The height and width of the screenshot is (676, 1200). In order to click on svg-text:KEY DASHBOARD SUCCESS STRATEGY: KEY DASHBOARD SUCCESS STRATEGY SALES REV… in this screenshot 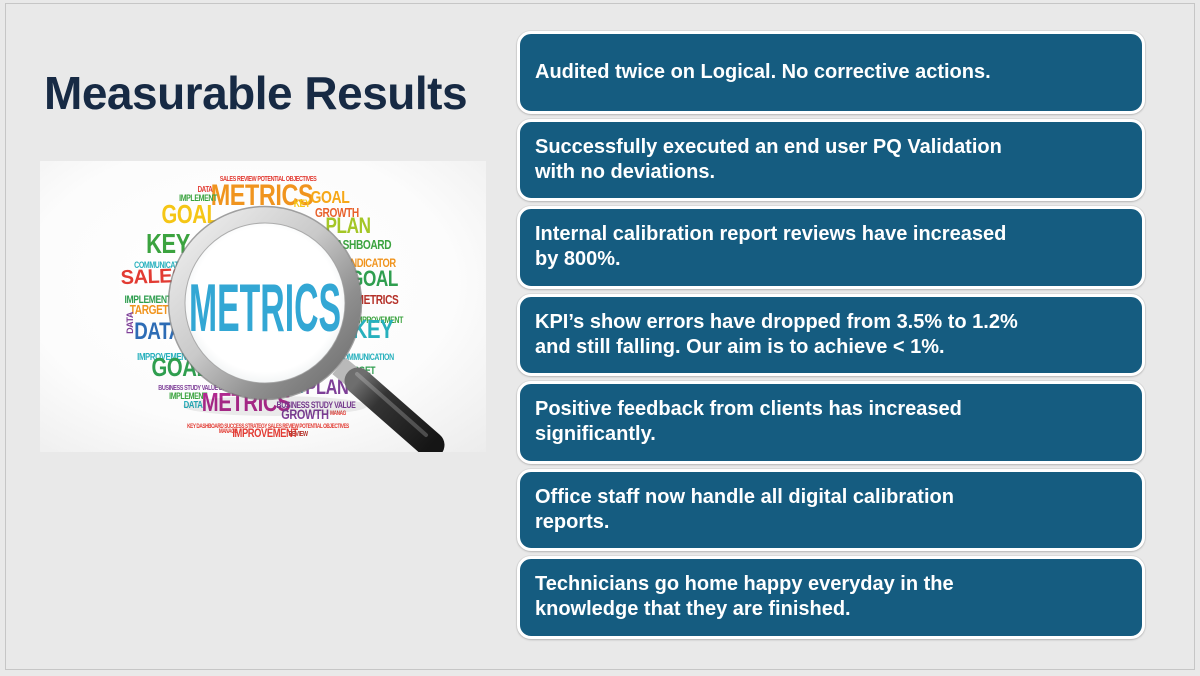, I will do `click(268, 427)`.